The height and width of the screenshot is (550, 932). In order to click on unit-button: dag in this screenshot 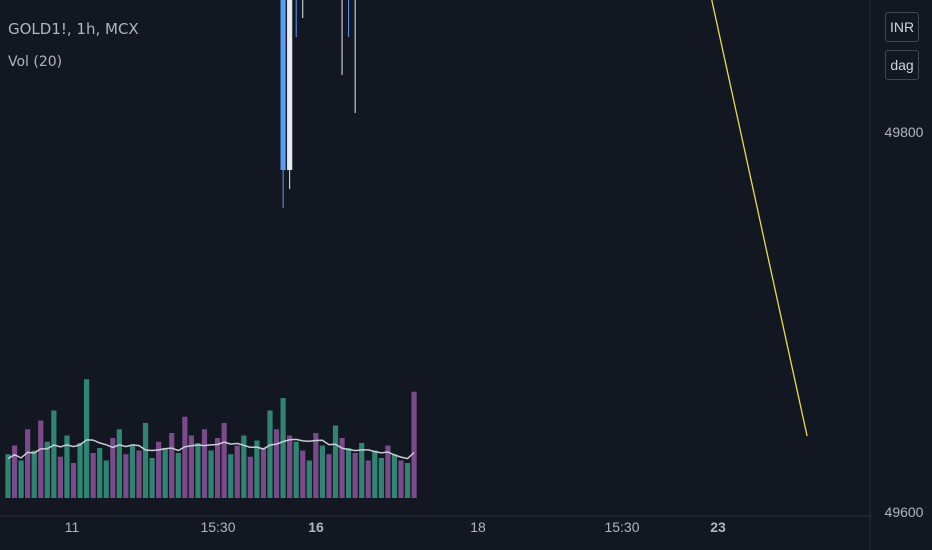, I will do `click(902, 65)`.